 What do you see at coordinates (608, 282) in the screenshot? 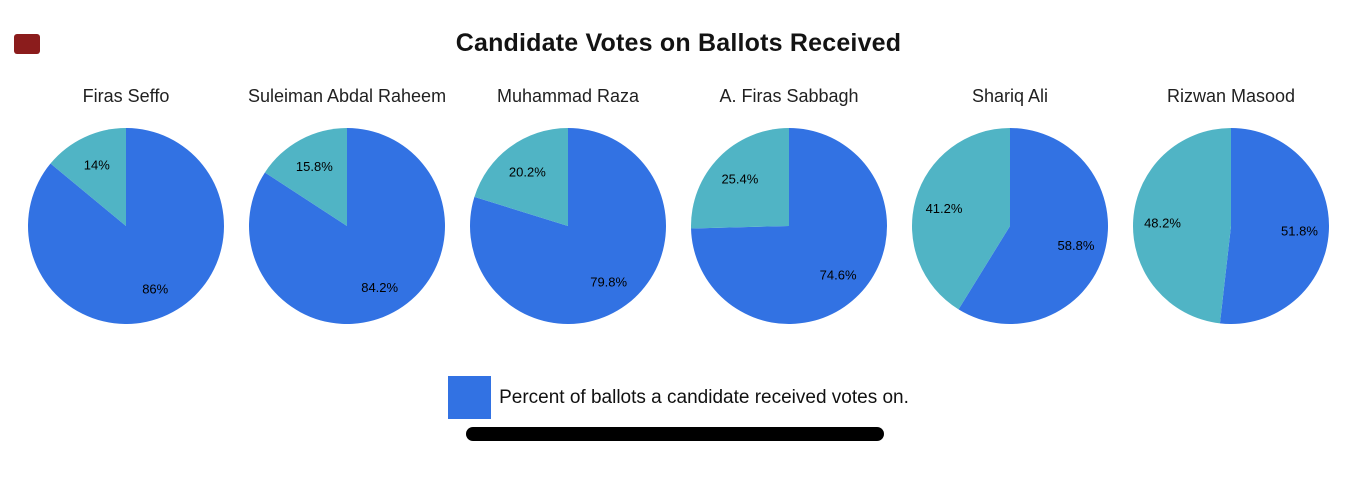
I see `svg-text: 79.8%` at bounding box center [608, 282].